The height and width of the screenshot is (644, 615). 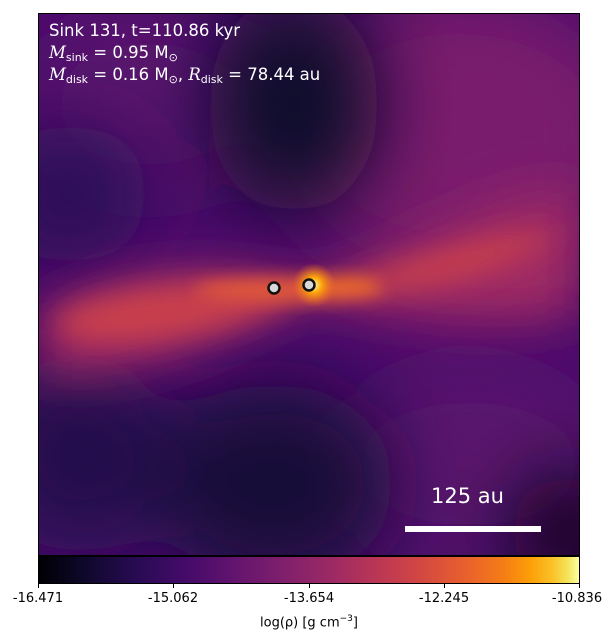 What do you see at coordinates (57, 52) in the screenshot?
I see `msink-symbol: M` at bounding box center [57, 52].